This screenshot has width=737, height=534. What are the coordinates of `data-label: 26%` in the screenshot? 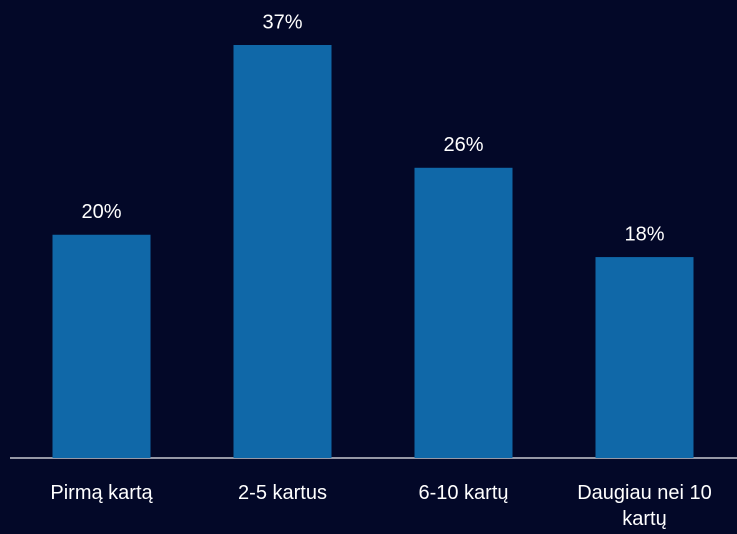 It's located at (463, 145).